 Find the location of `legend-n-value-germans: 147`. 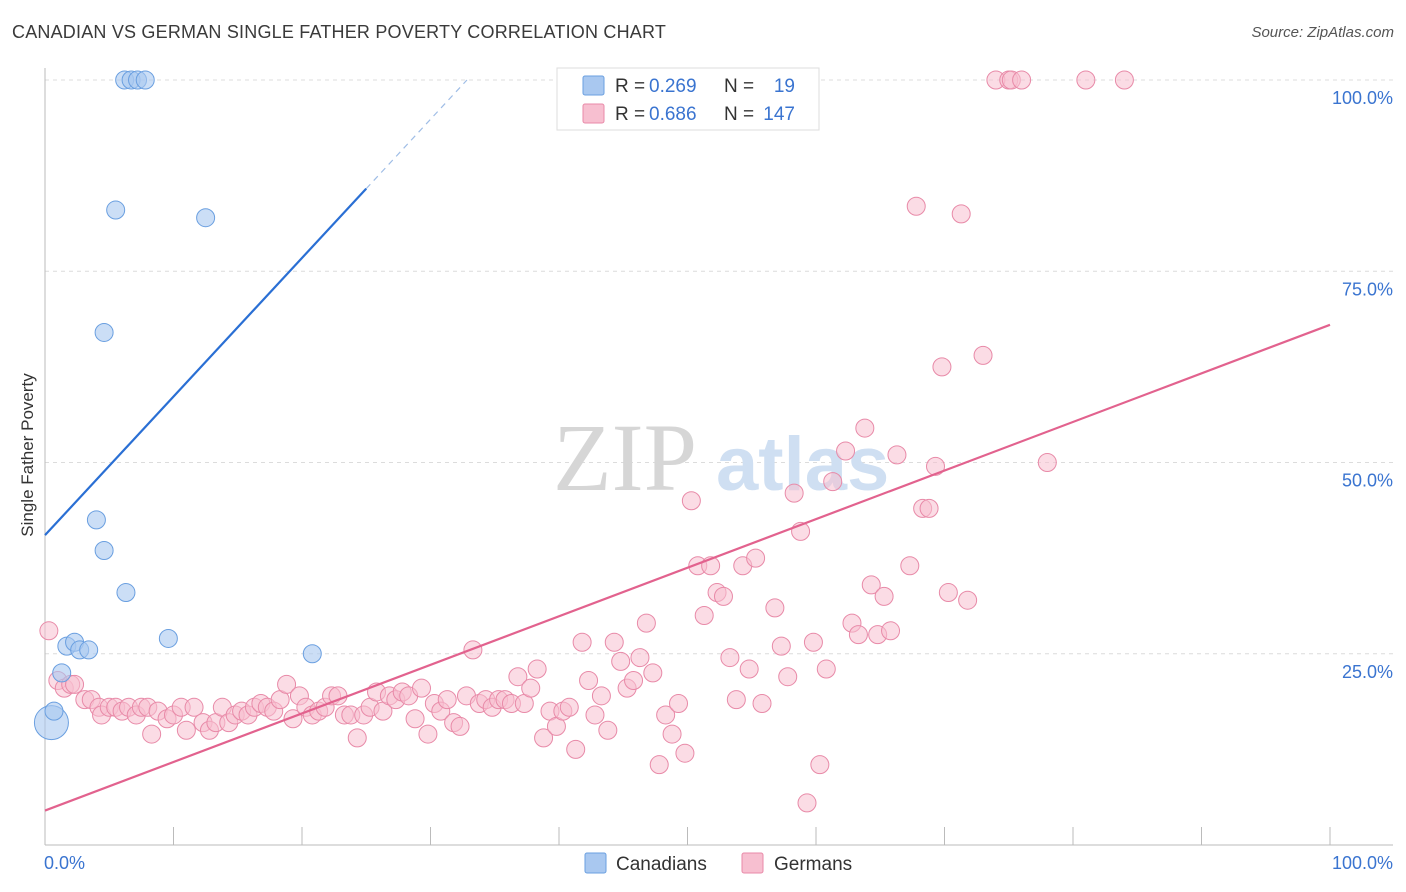

legend-n-value-germans: 147 is located at coordinates (779, 114).